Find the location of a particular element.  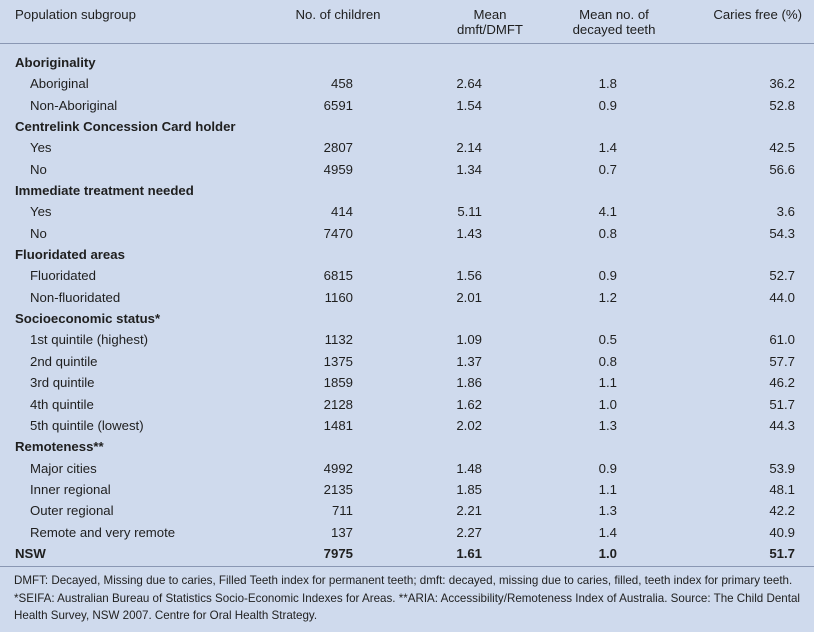

group-heading-row: Immediate treatment needed is located at coordinates (407, 190).